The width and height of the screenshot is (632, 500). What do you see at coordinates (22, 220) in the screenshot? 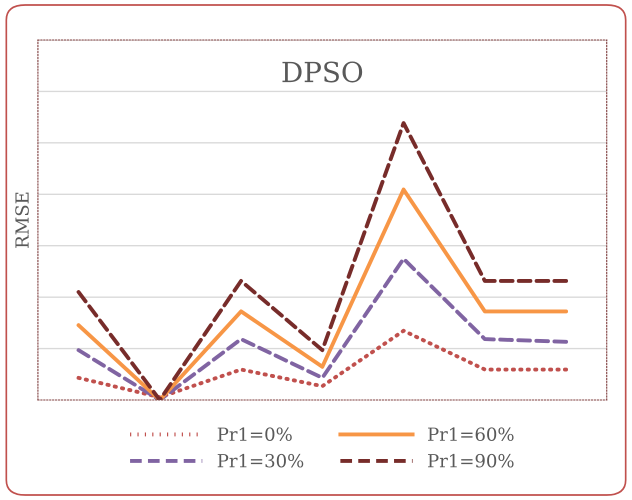
I see `y-axis-title: RMSE` at bounding box center [22, 220].